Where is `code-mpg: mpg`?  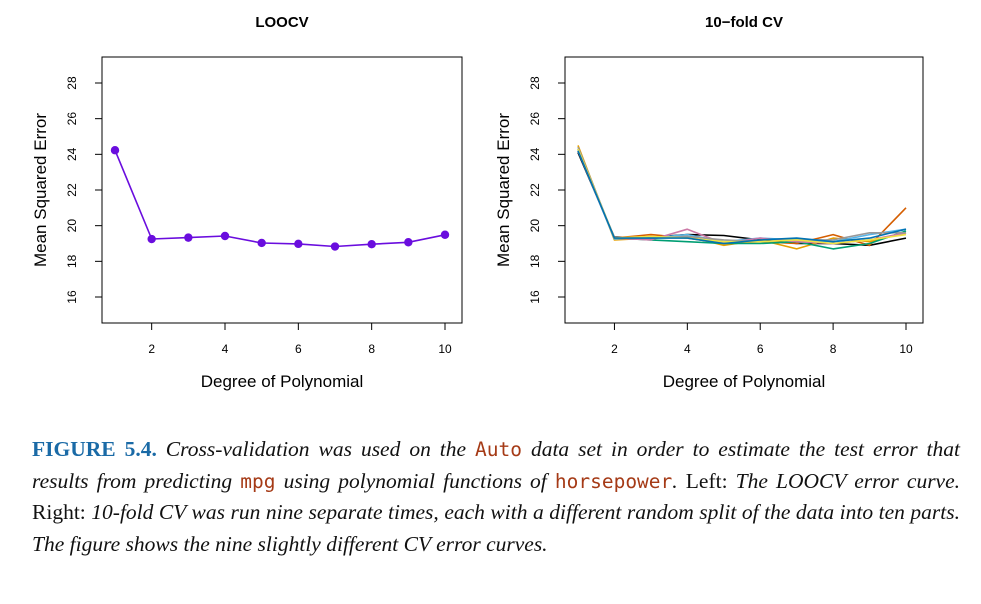
code-mpg: mpg is located at coordinates (258, 481).